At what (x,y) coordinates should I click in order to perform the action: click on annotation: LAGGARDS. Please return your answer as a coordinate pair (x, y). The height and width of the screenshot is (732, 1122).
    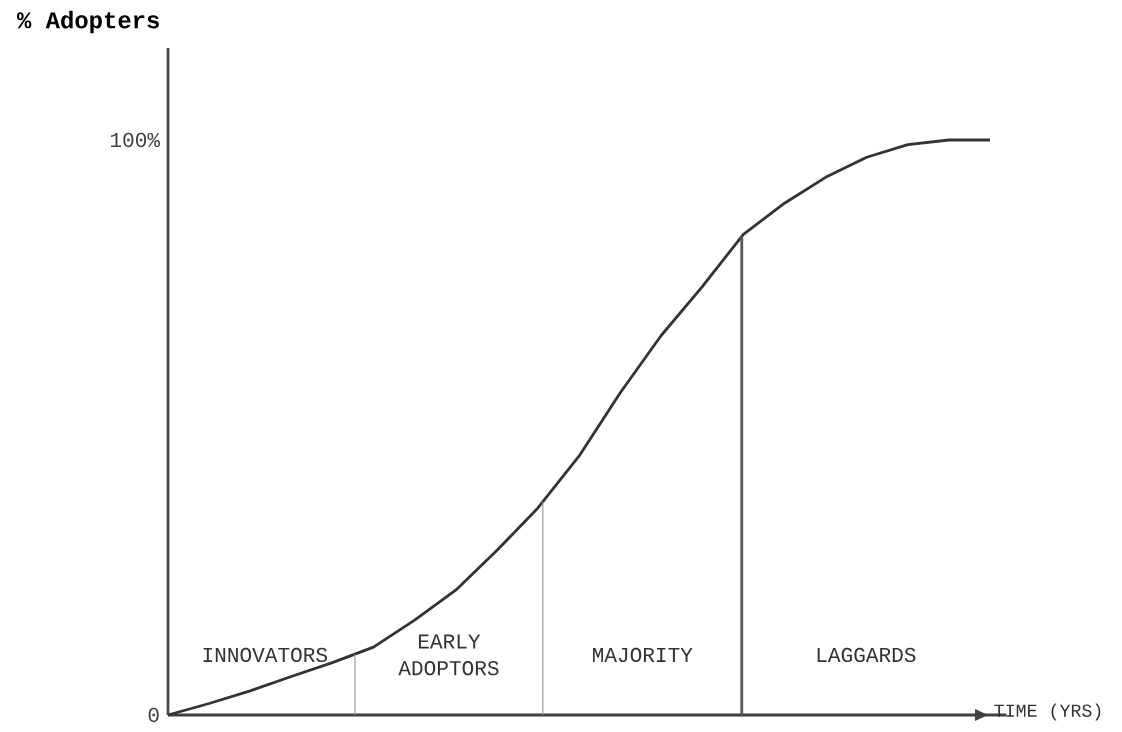
    Looking at the image, I should click on (866, 655).